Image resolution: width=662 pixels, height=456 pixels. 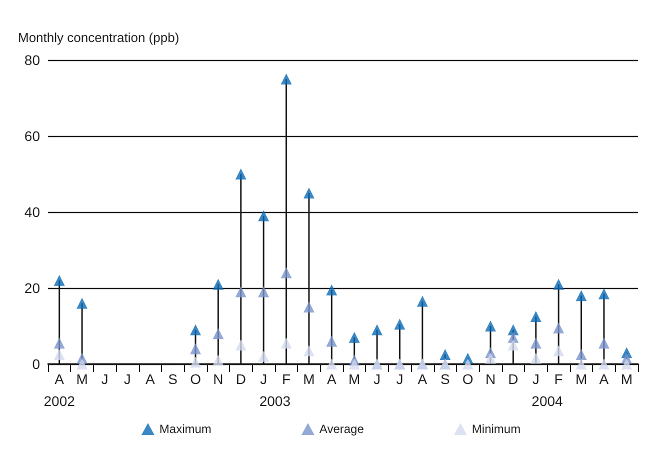 What do you see at coordinates (32, 288) in the screenshot?
I see `y-tick-label: 20` at bounding box center [32, 288].